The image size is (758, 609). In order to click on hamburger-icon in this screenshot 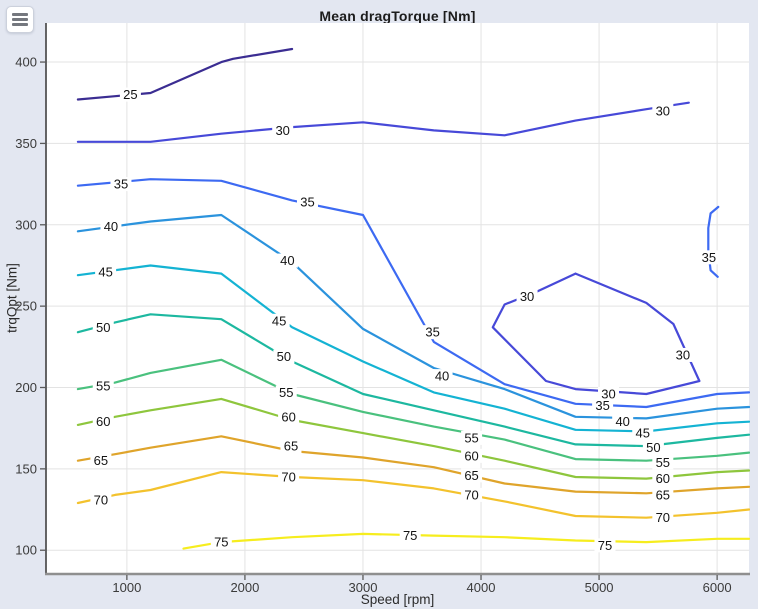, I will do `click(20, 19)`.